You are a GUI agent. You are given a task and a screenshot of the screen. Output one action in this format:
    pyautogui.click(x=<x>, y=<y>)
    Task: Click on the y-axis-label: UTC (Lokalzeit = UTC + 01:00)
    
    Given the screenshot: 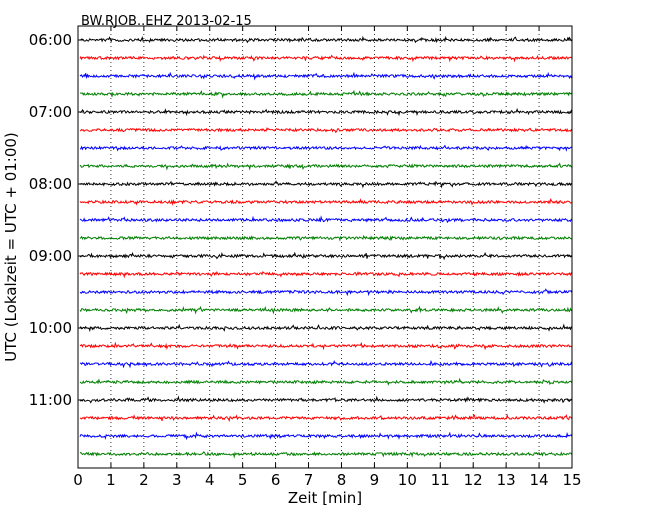 What is the action you would take?
    pyautogui.click(x=11, y=247)
    